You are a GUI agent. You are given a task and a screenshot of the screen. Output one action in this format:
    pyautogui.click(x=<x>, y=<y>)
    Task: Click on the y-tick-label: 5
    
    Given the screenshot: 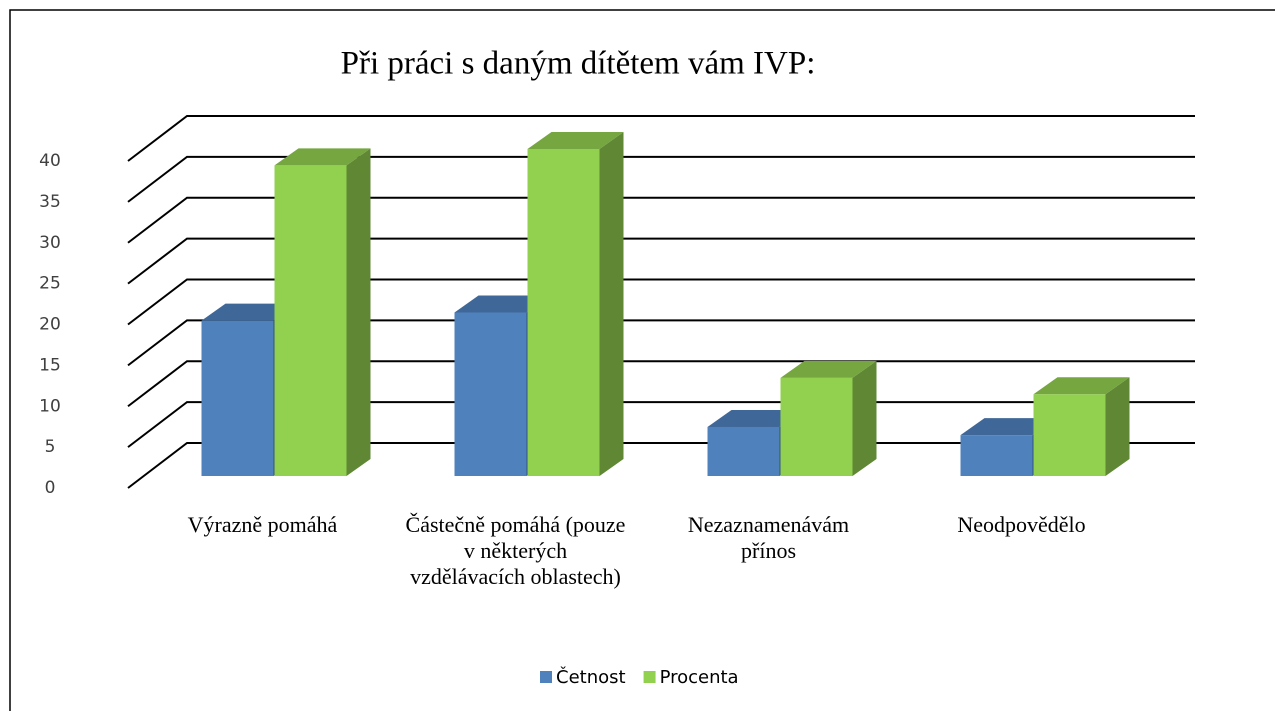 What is the action you would take?
    pyautogui.click(x=50, y=447)
    